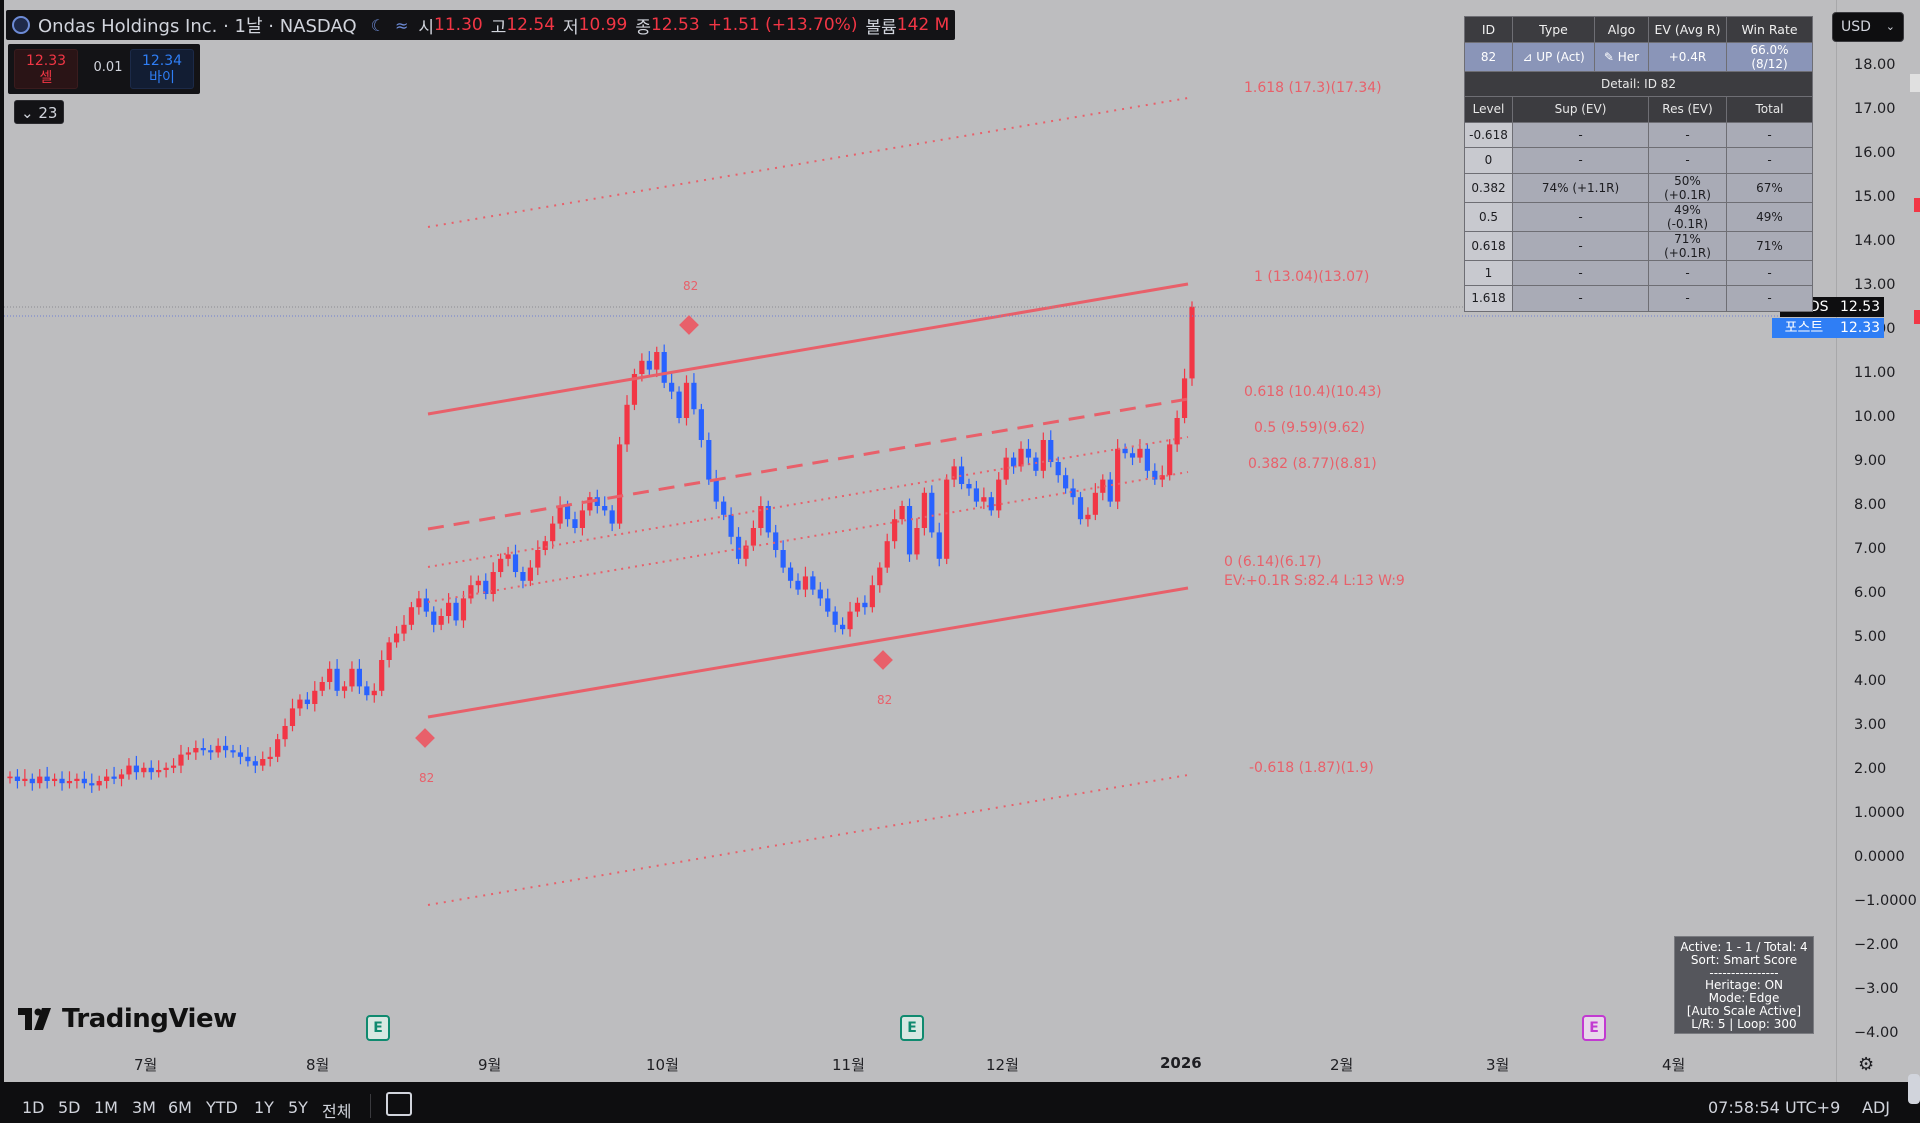 The image size is (1920, 1123). Describe the element at coordinates (1314, 581) in the screenshot. I see `fib-0-ev-label: EV:+0.1R S:82.4 L:13 W:9` at that location.